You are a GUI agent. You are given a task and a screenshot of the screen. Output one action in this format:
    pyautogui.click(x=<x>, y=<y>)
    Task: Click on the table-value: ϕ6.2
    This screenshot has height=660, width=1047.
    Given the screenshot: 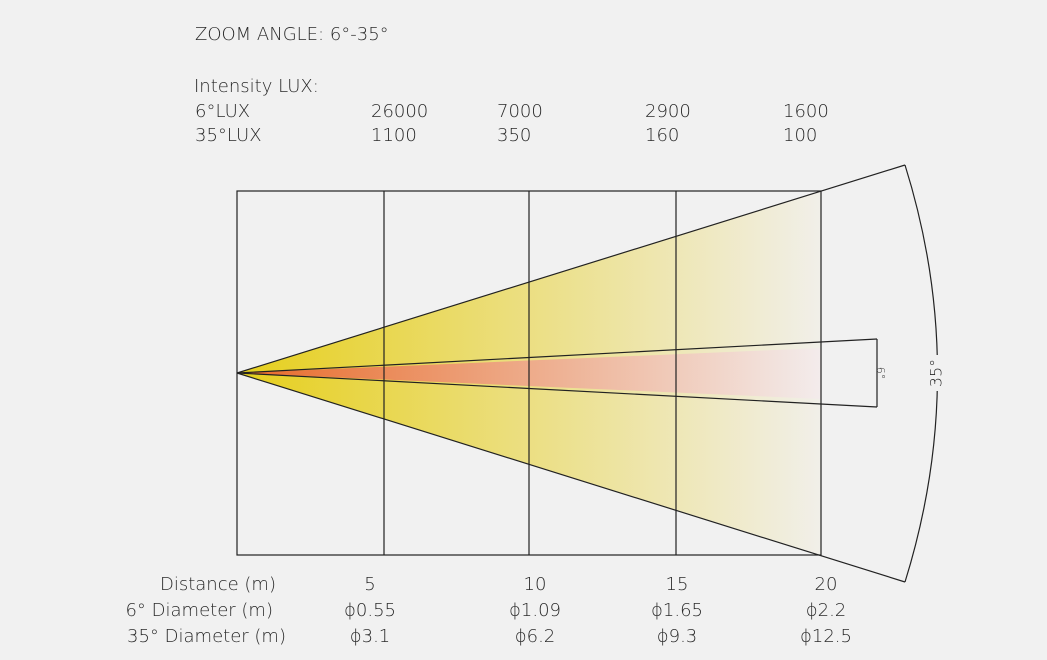 What is the action you would take?
    pyautogui.click(x=535, y=636)
    